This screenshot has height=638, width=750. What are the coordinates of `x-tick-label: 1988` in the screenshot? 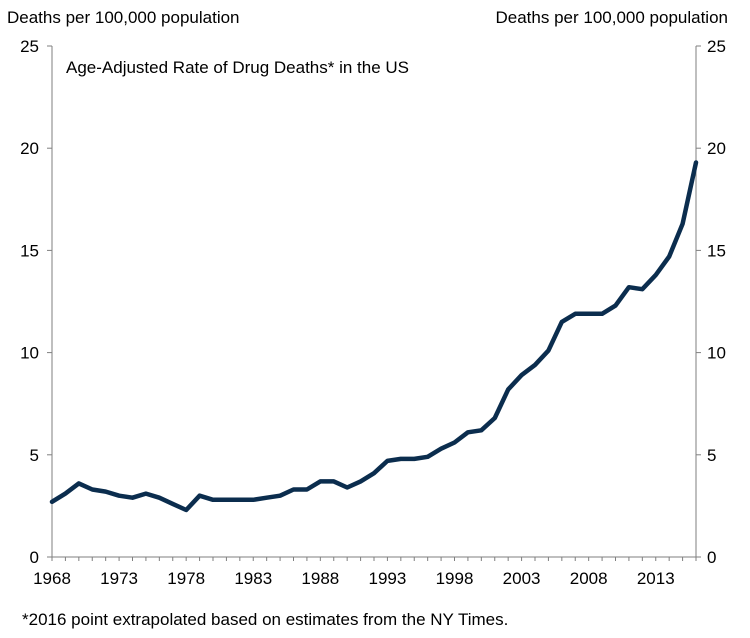 It's located at (320, 578).